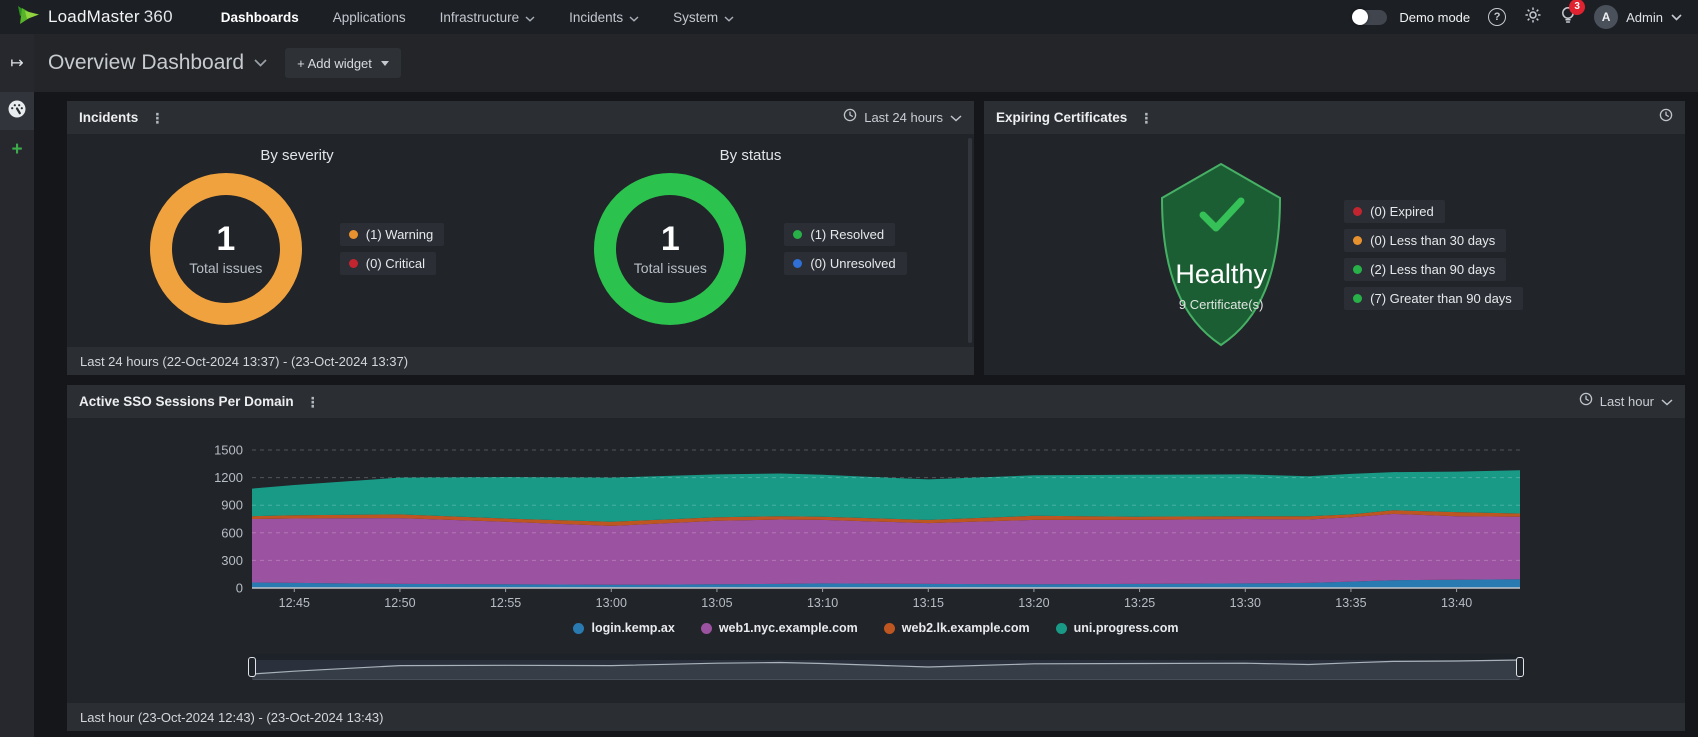  I want to click on svg-text: 13:05, so click(716, 603).